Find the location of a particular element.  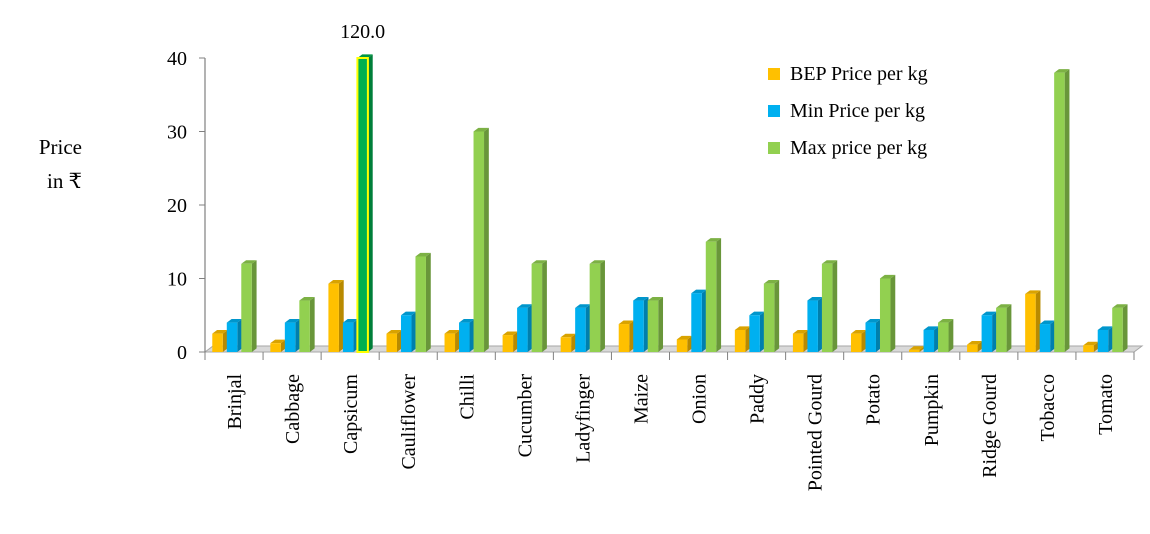

bar-ladyfinger-s3 is located at coordinates (597, 306).